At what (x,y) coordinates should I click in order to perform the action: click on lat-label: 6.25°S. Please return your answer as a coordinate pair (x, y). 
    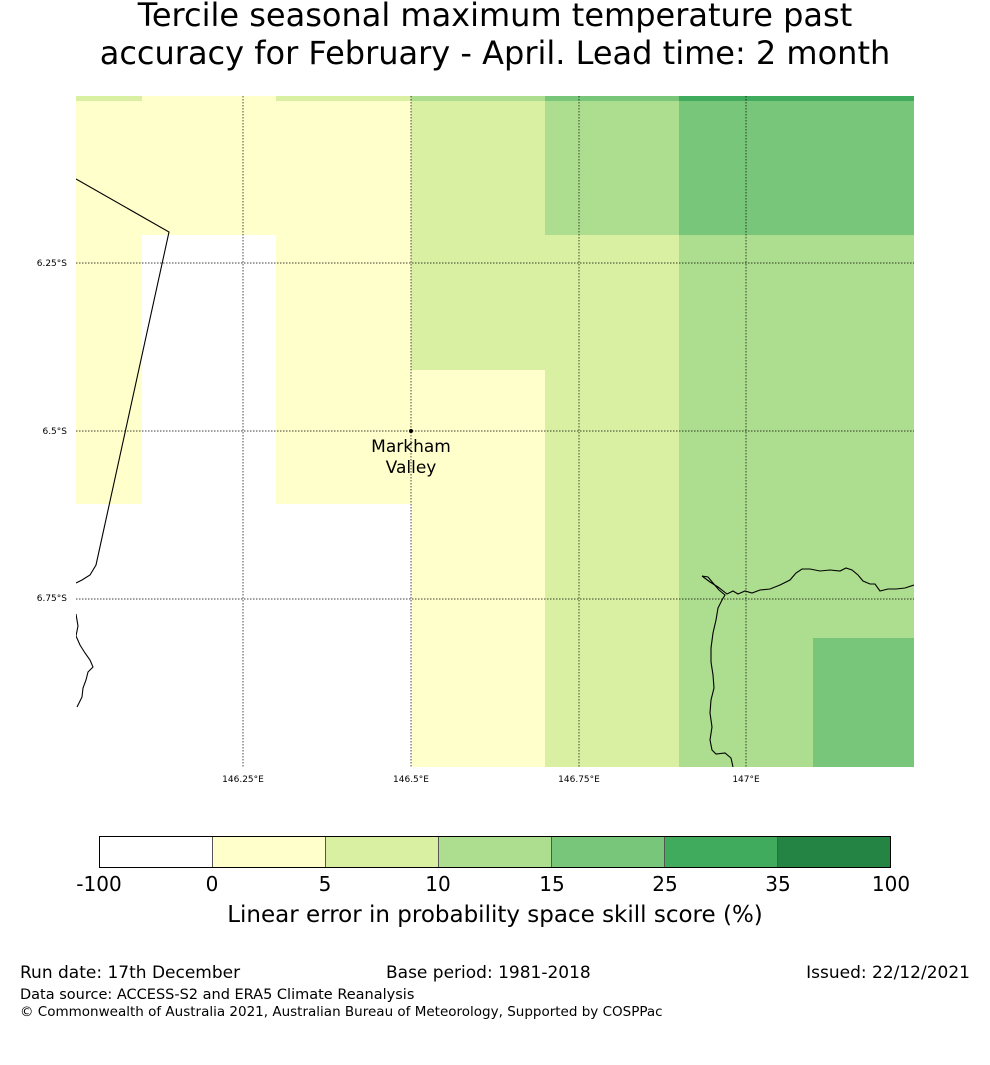
    Looking at the image, I should click on (52, 264).